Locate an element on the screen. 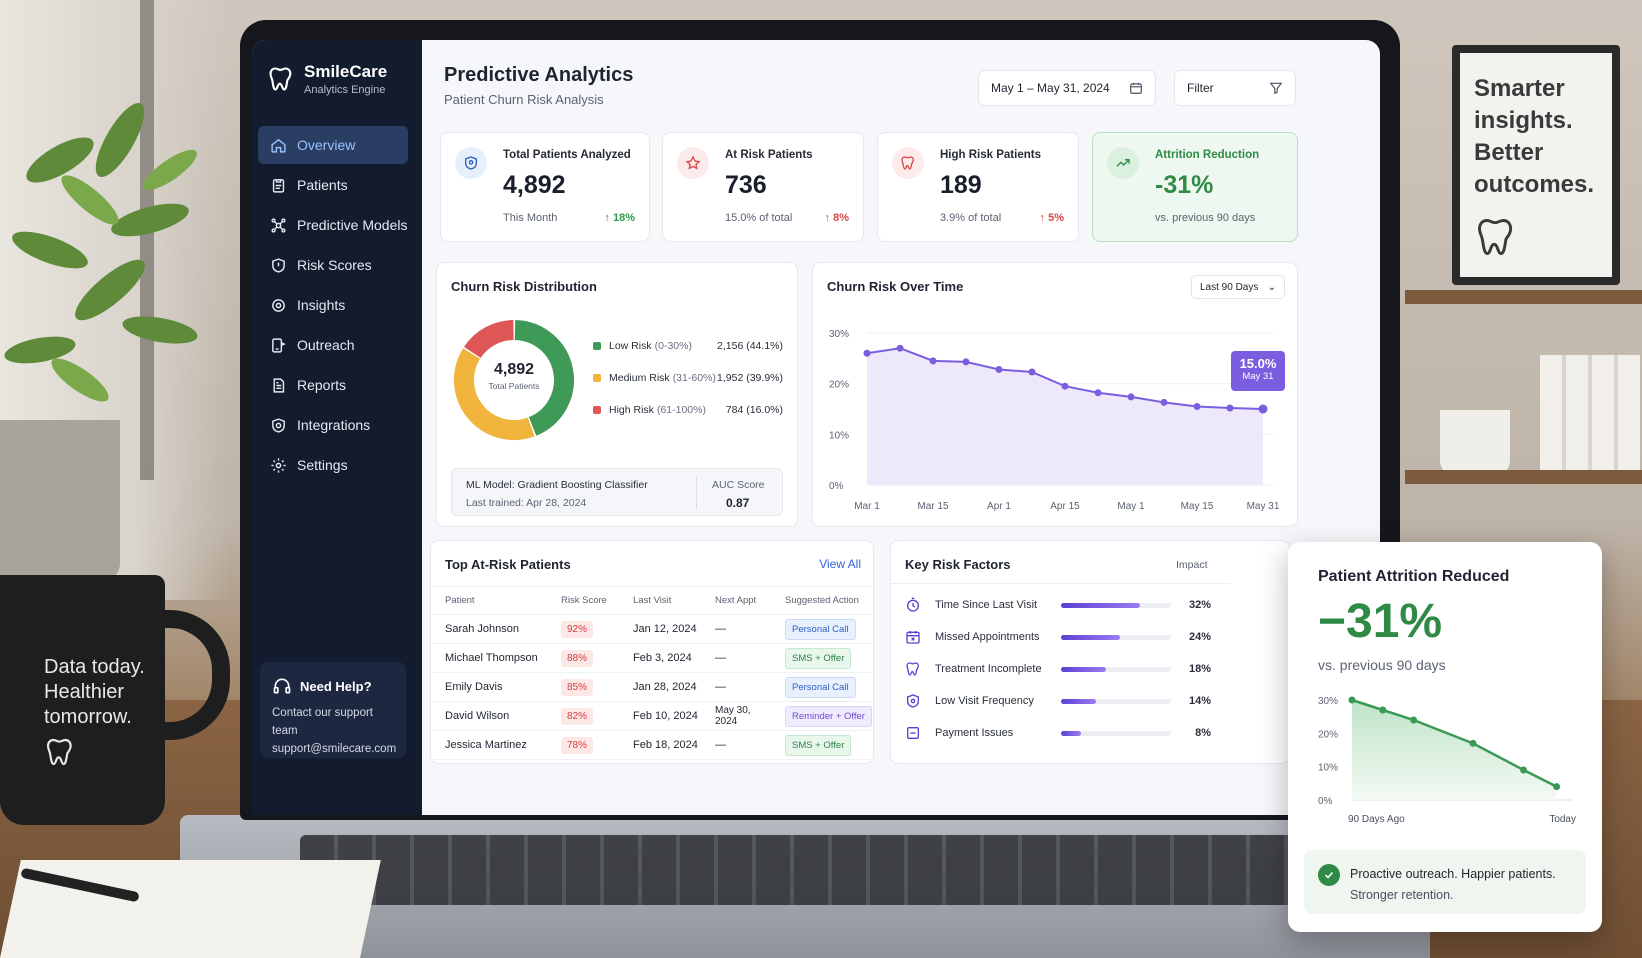 The height and width of the screenshot is (958, 1642). donut-slice-high-risk is located at coordinates (489, 339).